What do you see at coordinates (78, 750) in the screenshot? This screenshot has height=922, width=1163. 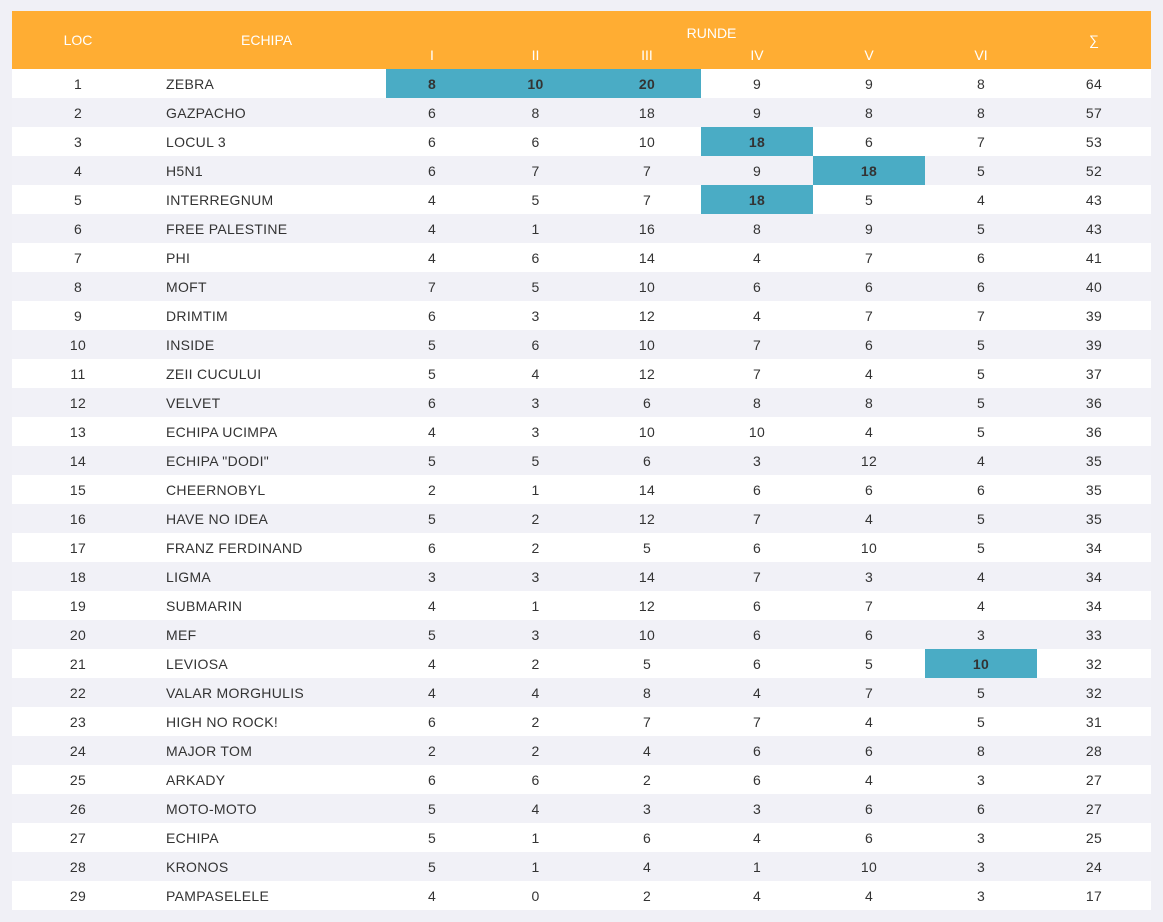 I see `rank-cell: 24` at bounding box center [78, 750].